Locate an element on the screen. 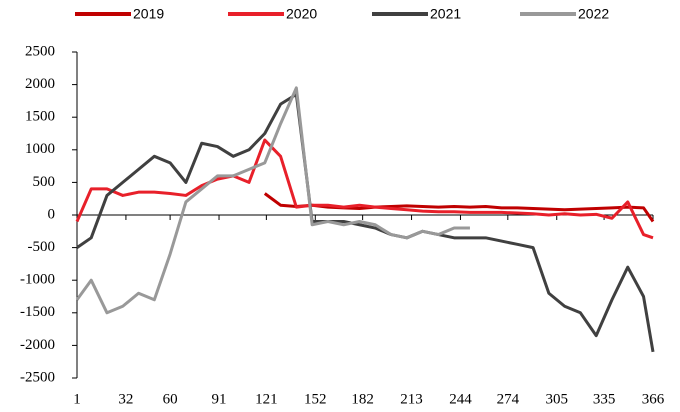 This screenshot has width=680, height=412. x-tick-label: 182 is located at coordinates (362, 399).